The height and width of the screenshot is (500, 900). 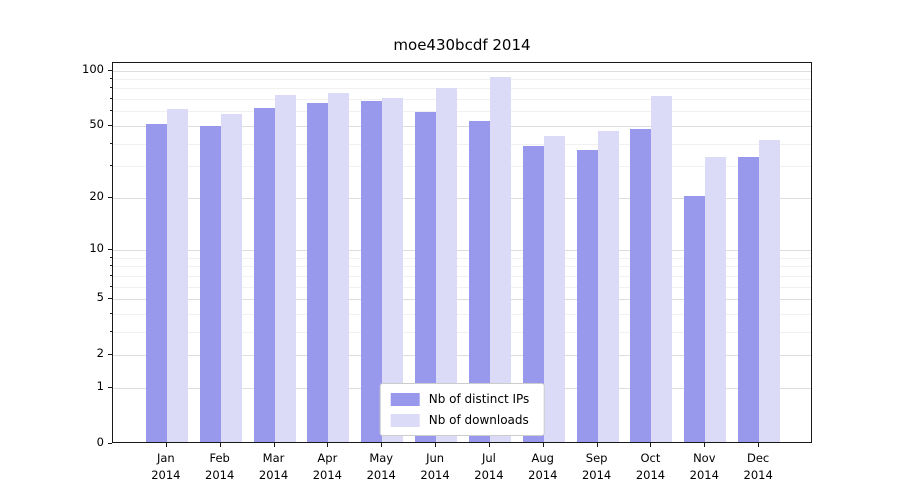 I want to click on legend-item-distinct-ips: Nb of distinct IPs, so click(x=460, y=399).